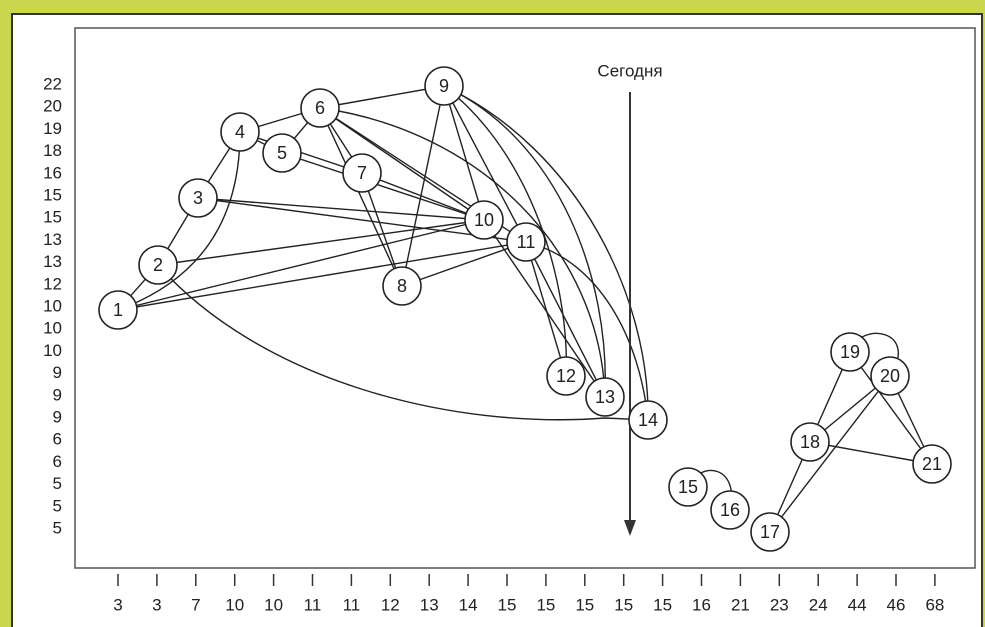  Describe the element at coordinates (740, 604) in the screenshot. I see `x-axis-label: 21` at that location.